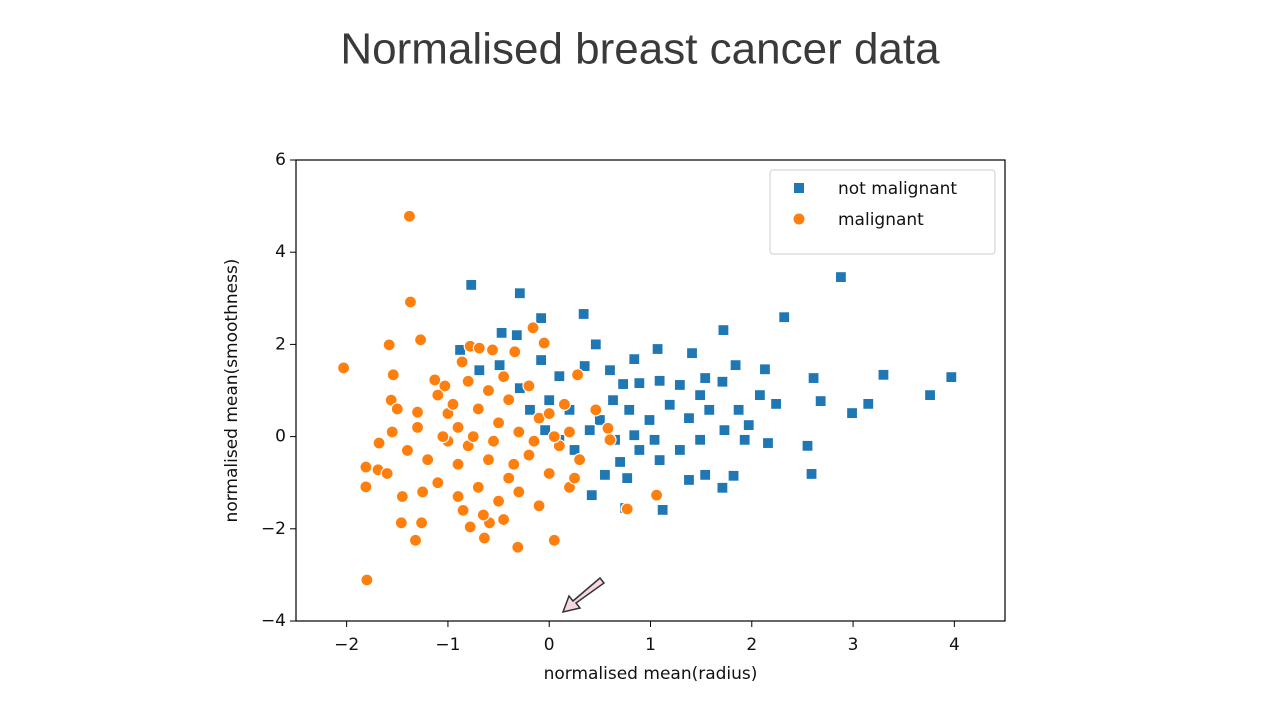 The image size is (1280, 724). I want to click on legend: not malignant malignant, so click(882, 212).